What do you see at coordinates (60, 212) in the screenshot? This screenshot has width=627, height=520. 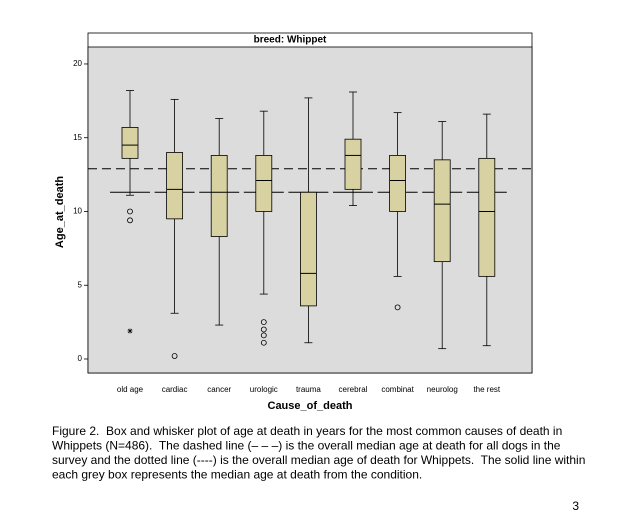 I see `y-axis-label: Age_at_death` at bounding box center [60, 212].